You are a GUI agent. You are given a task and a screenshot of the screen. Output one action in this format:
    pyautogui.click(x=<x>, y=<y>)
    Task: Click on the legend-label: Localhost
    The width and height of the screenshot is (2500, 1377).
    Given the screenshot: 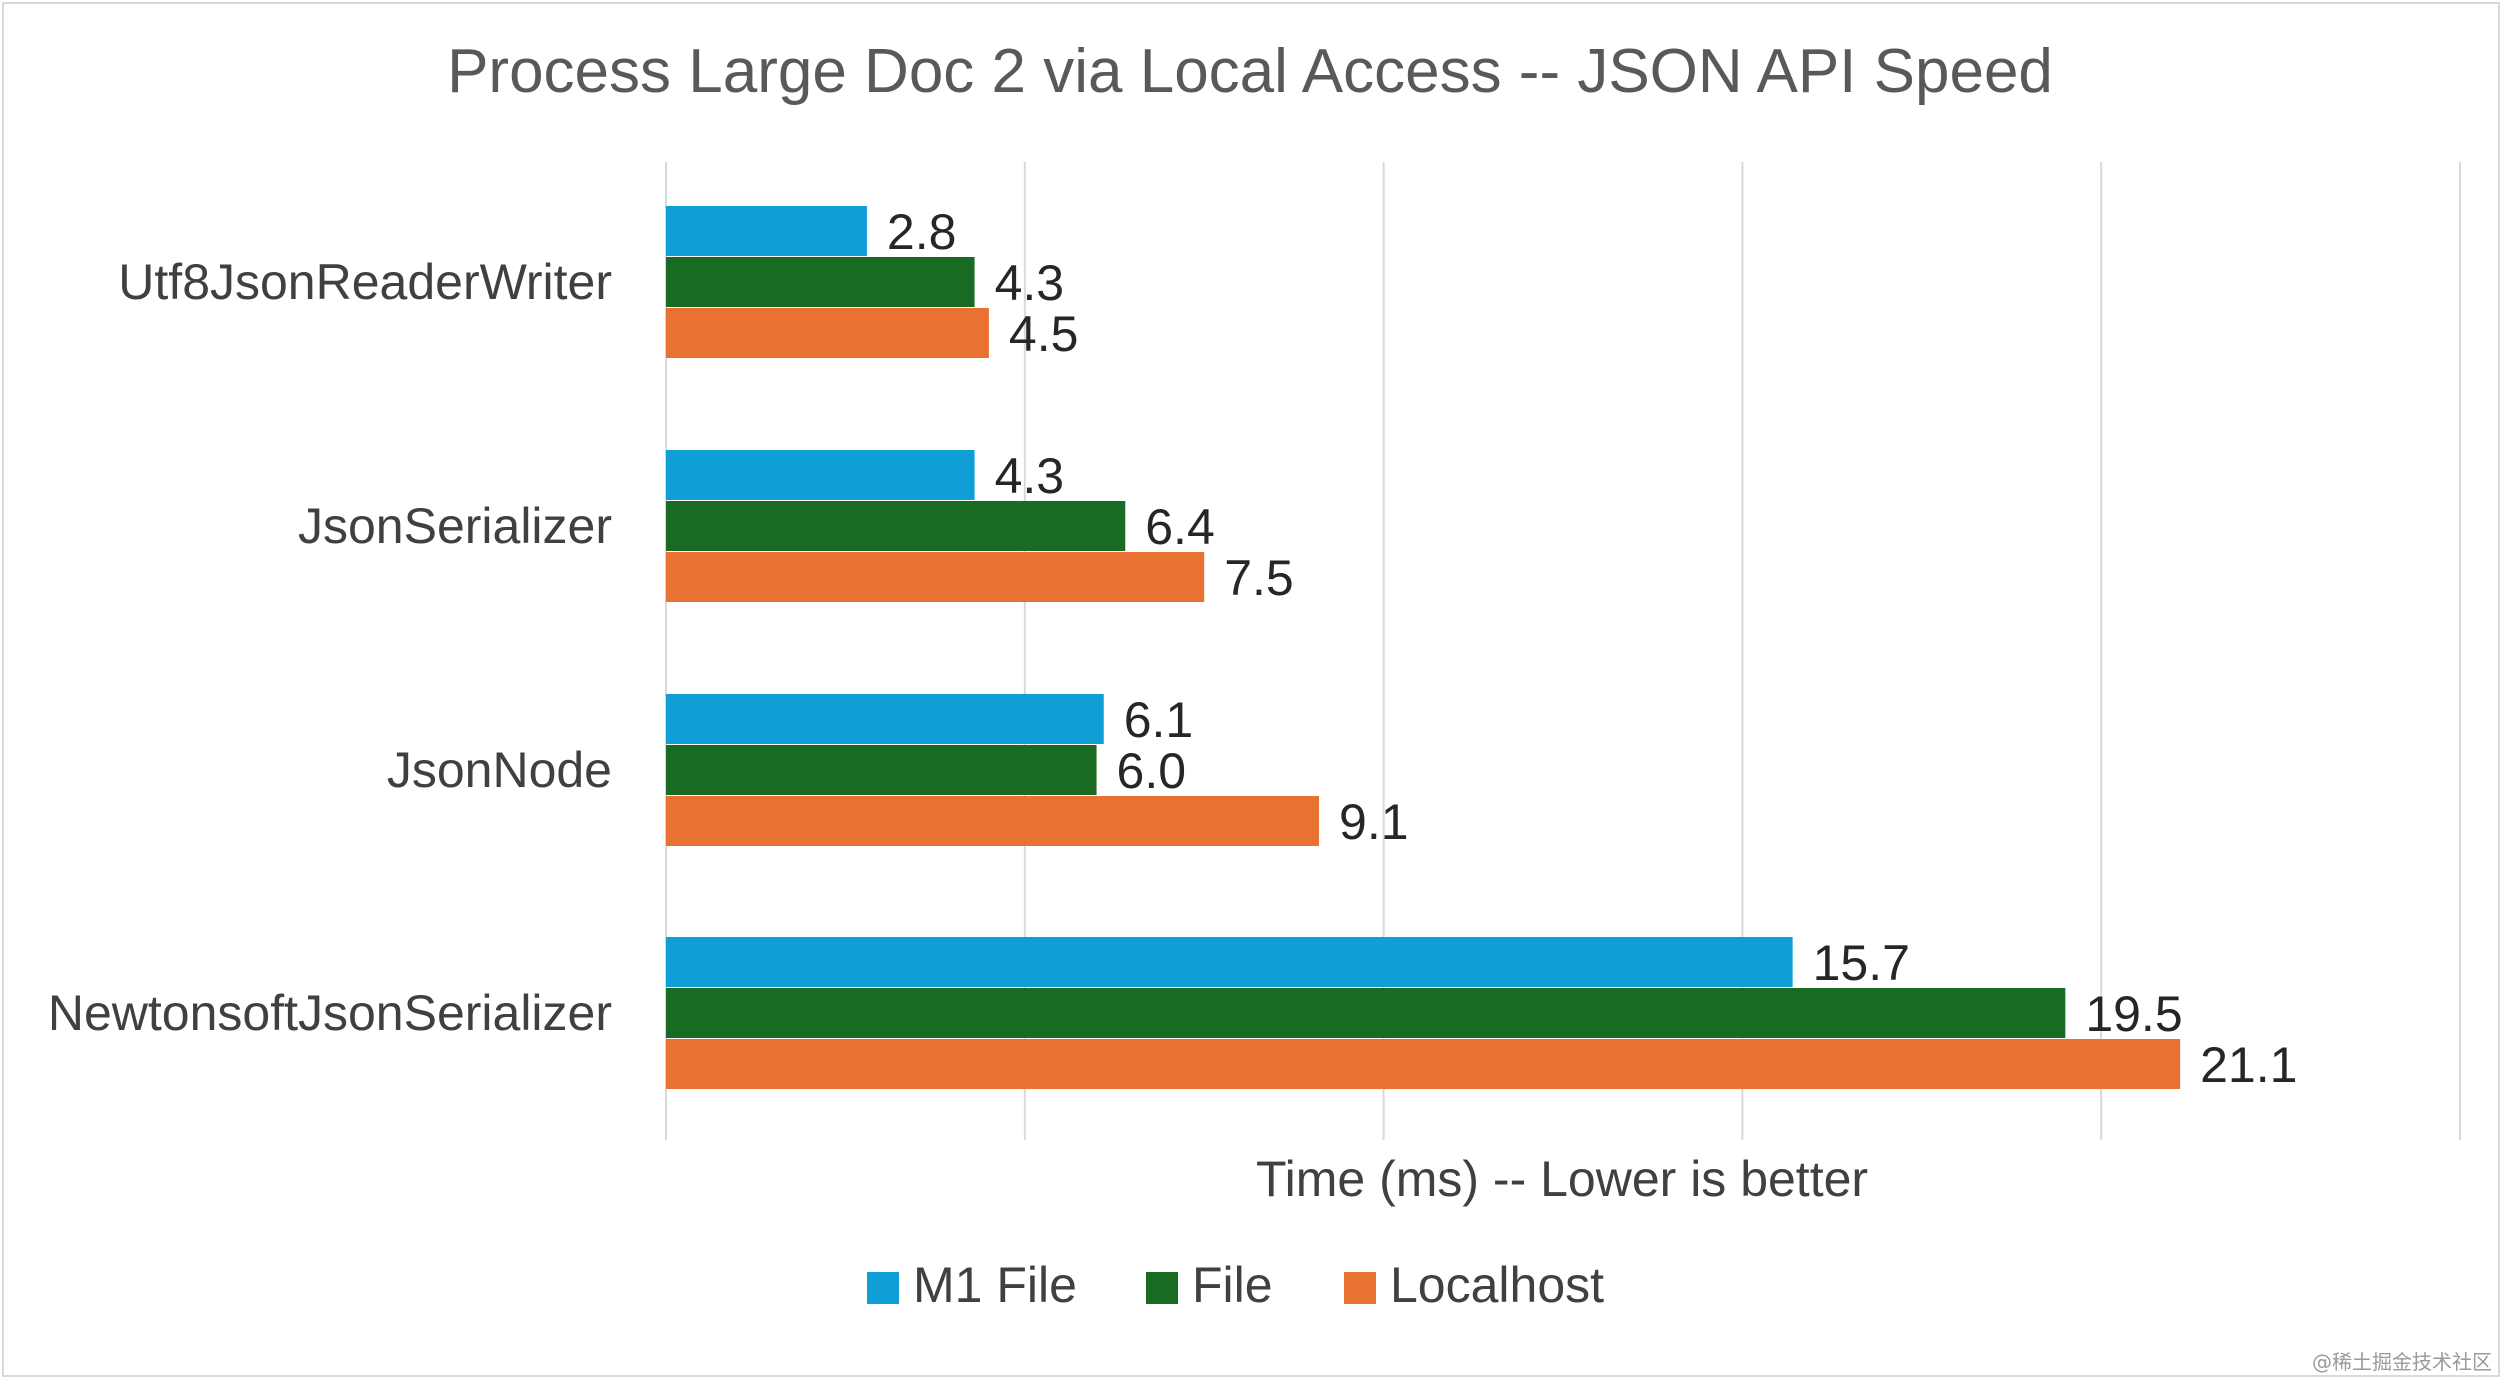 What is the action you would take?
    pyautogui.click(x=1497, y=1285)
    